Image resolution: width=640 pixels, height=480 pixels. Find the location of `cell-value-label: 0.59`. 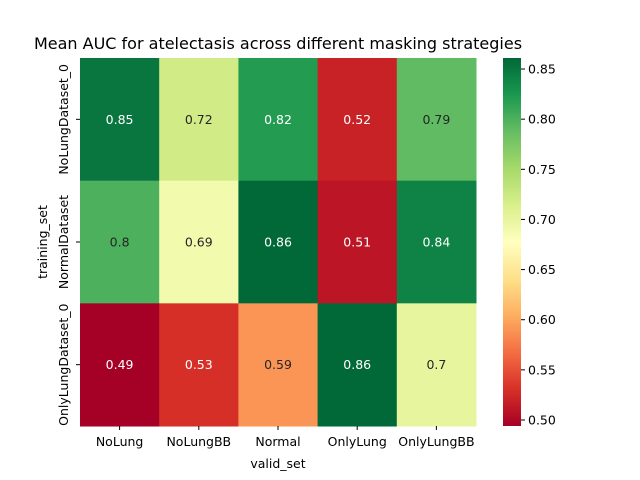

cell-value-label: 0.59 is located at coordinates (278, 364).